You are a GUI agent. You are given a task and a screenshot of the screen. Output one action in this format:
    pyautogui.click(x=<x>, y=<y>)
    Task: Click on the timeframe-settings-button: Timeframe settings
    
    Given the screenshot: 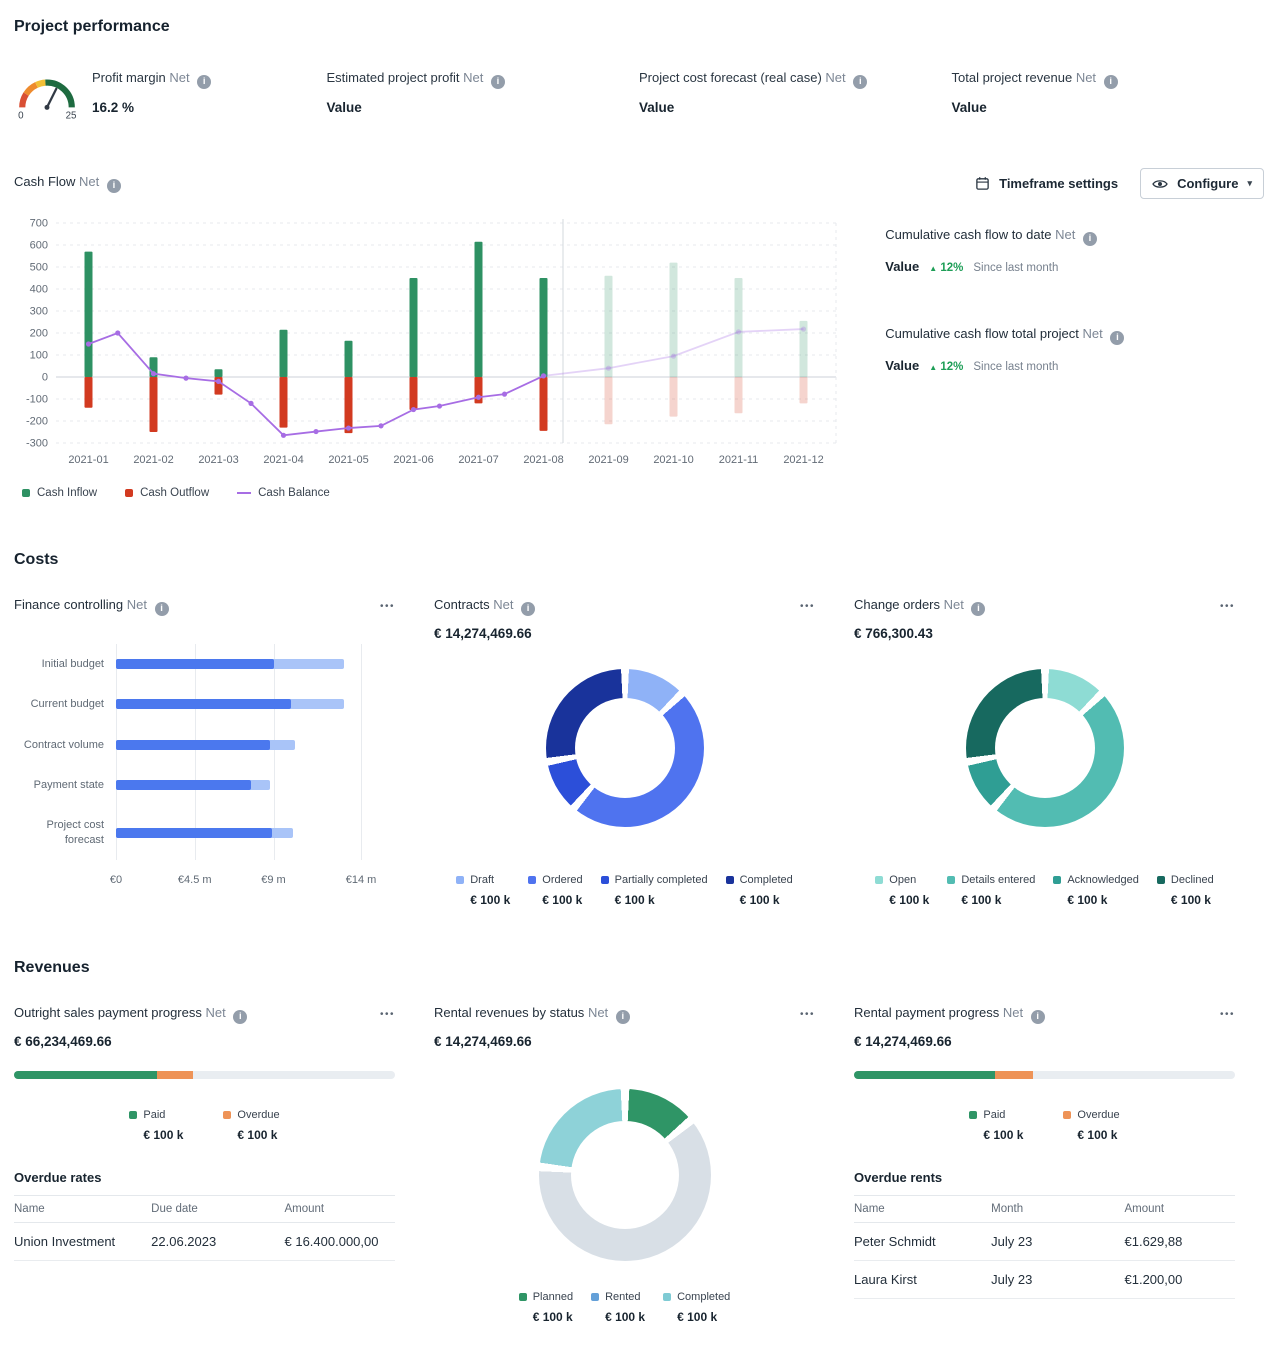 What is the action you would take?
    pyautogui.click(x=1046, y=183)
    